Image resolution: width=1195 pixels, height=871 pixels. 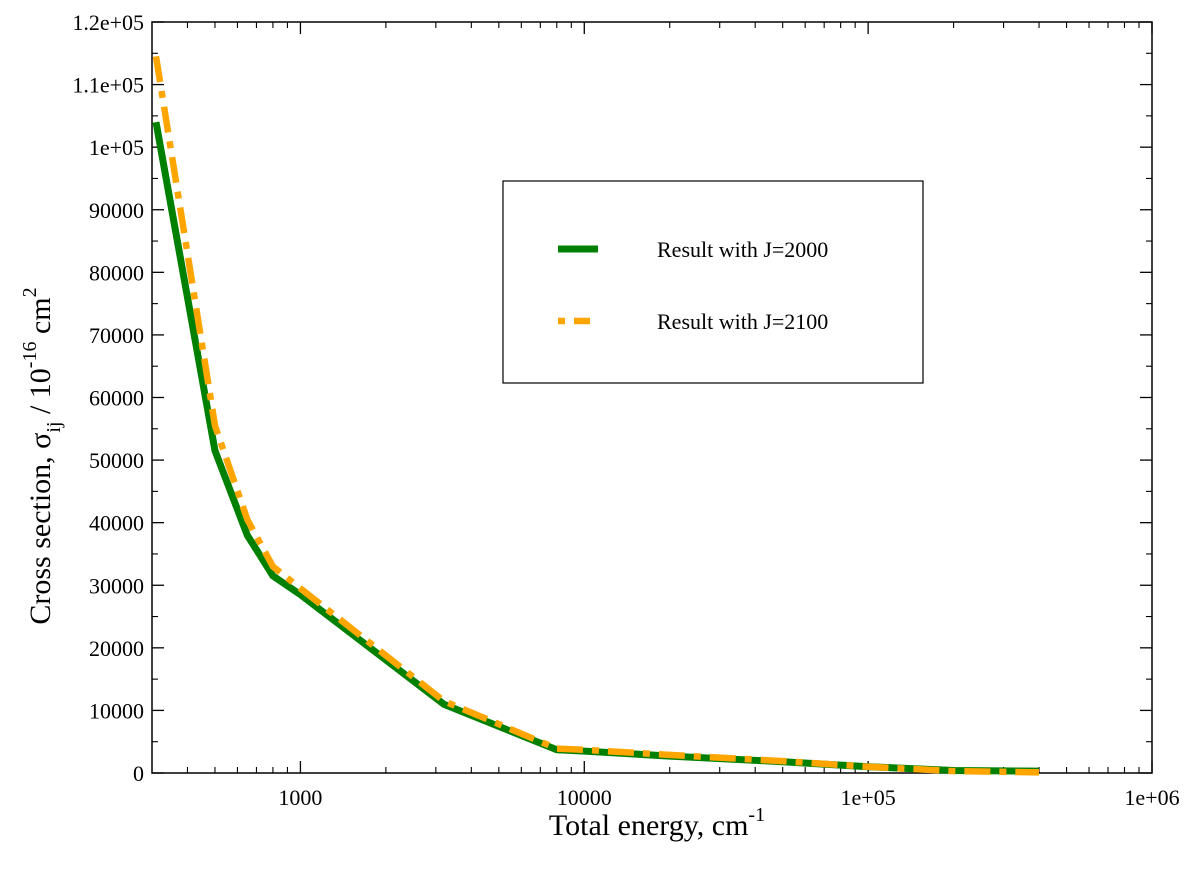 What do you see at coordinates (742, 321) in the screenshot?
I see `legend-label-j2100: Result with J=2100` at bounding box center [742, 321].